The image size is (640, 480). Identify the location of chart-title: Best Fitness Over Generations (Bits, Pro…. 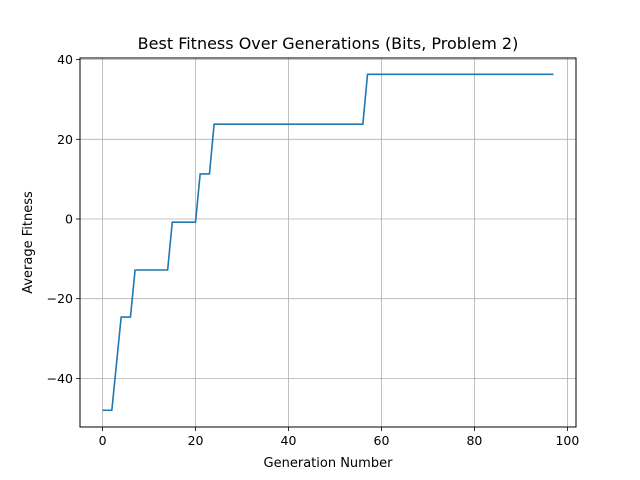
(328, 43).